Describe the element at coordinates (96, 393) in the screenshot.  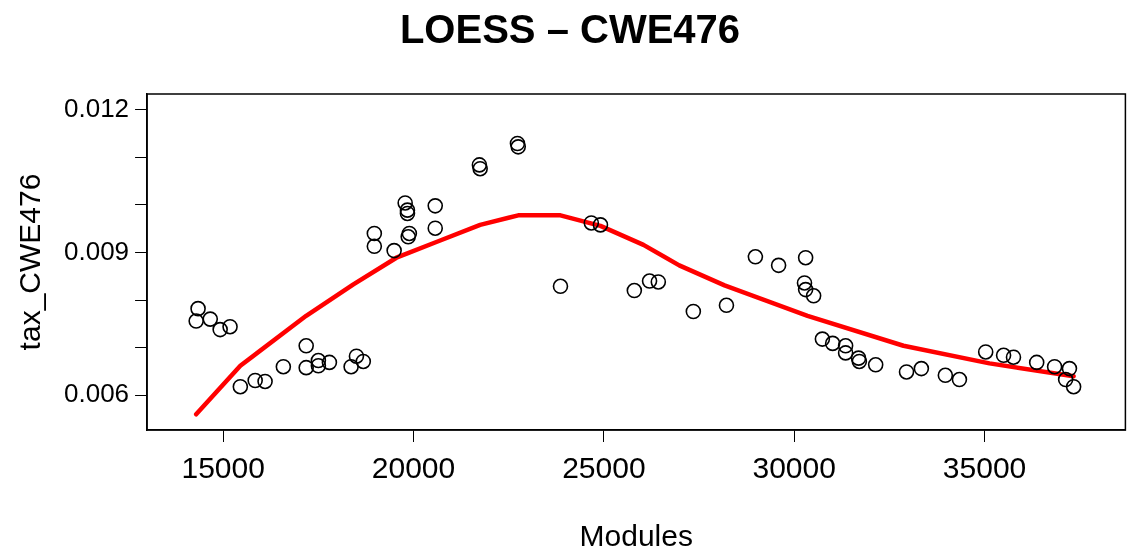
I see `y-tick-label: 0.006` at that location.